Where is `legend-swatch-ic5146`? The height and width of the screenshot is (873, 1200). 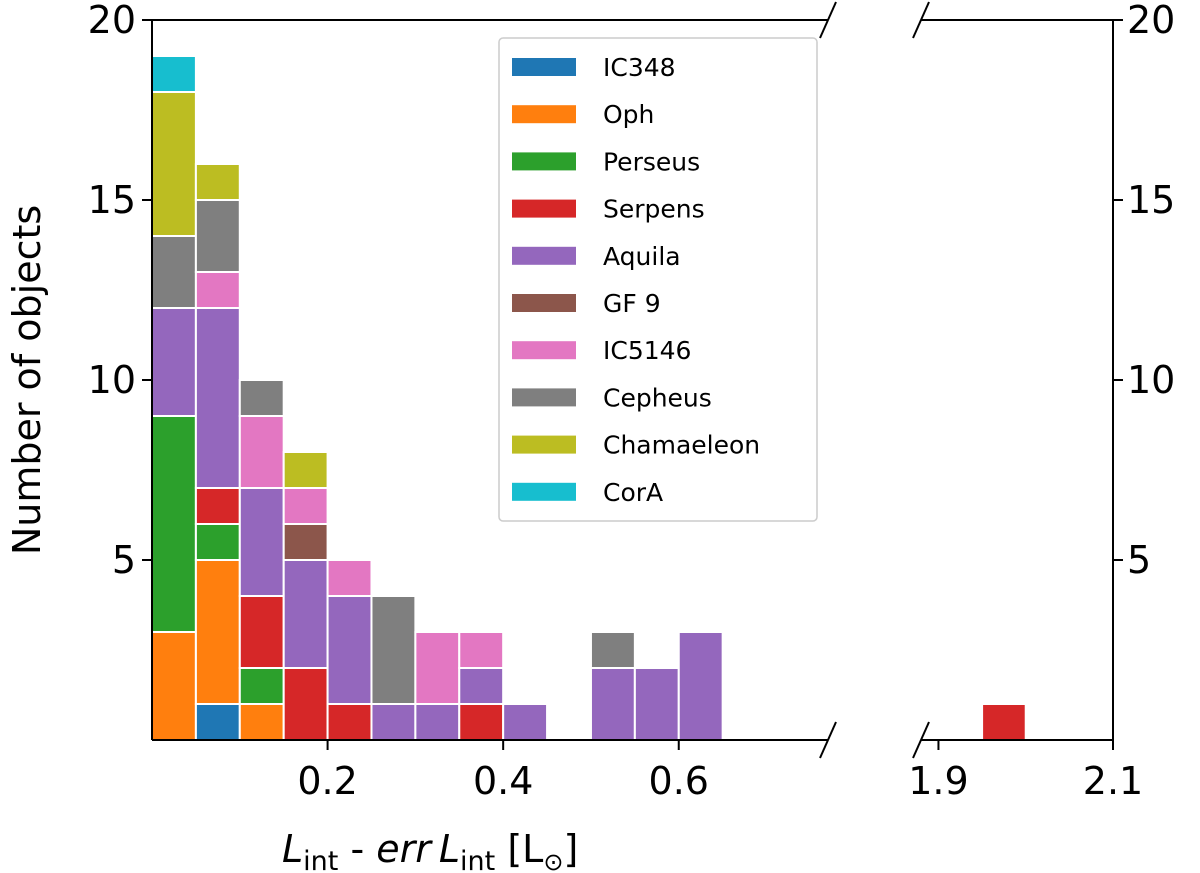 legend-swatch-ic5146 is located at coordinates (544, 350).